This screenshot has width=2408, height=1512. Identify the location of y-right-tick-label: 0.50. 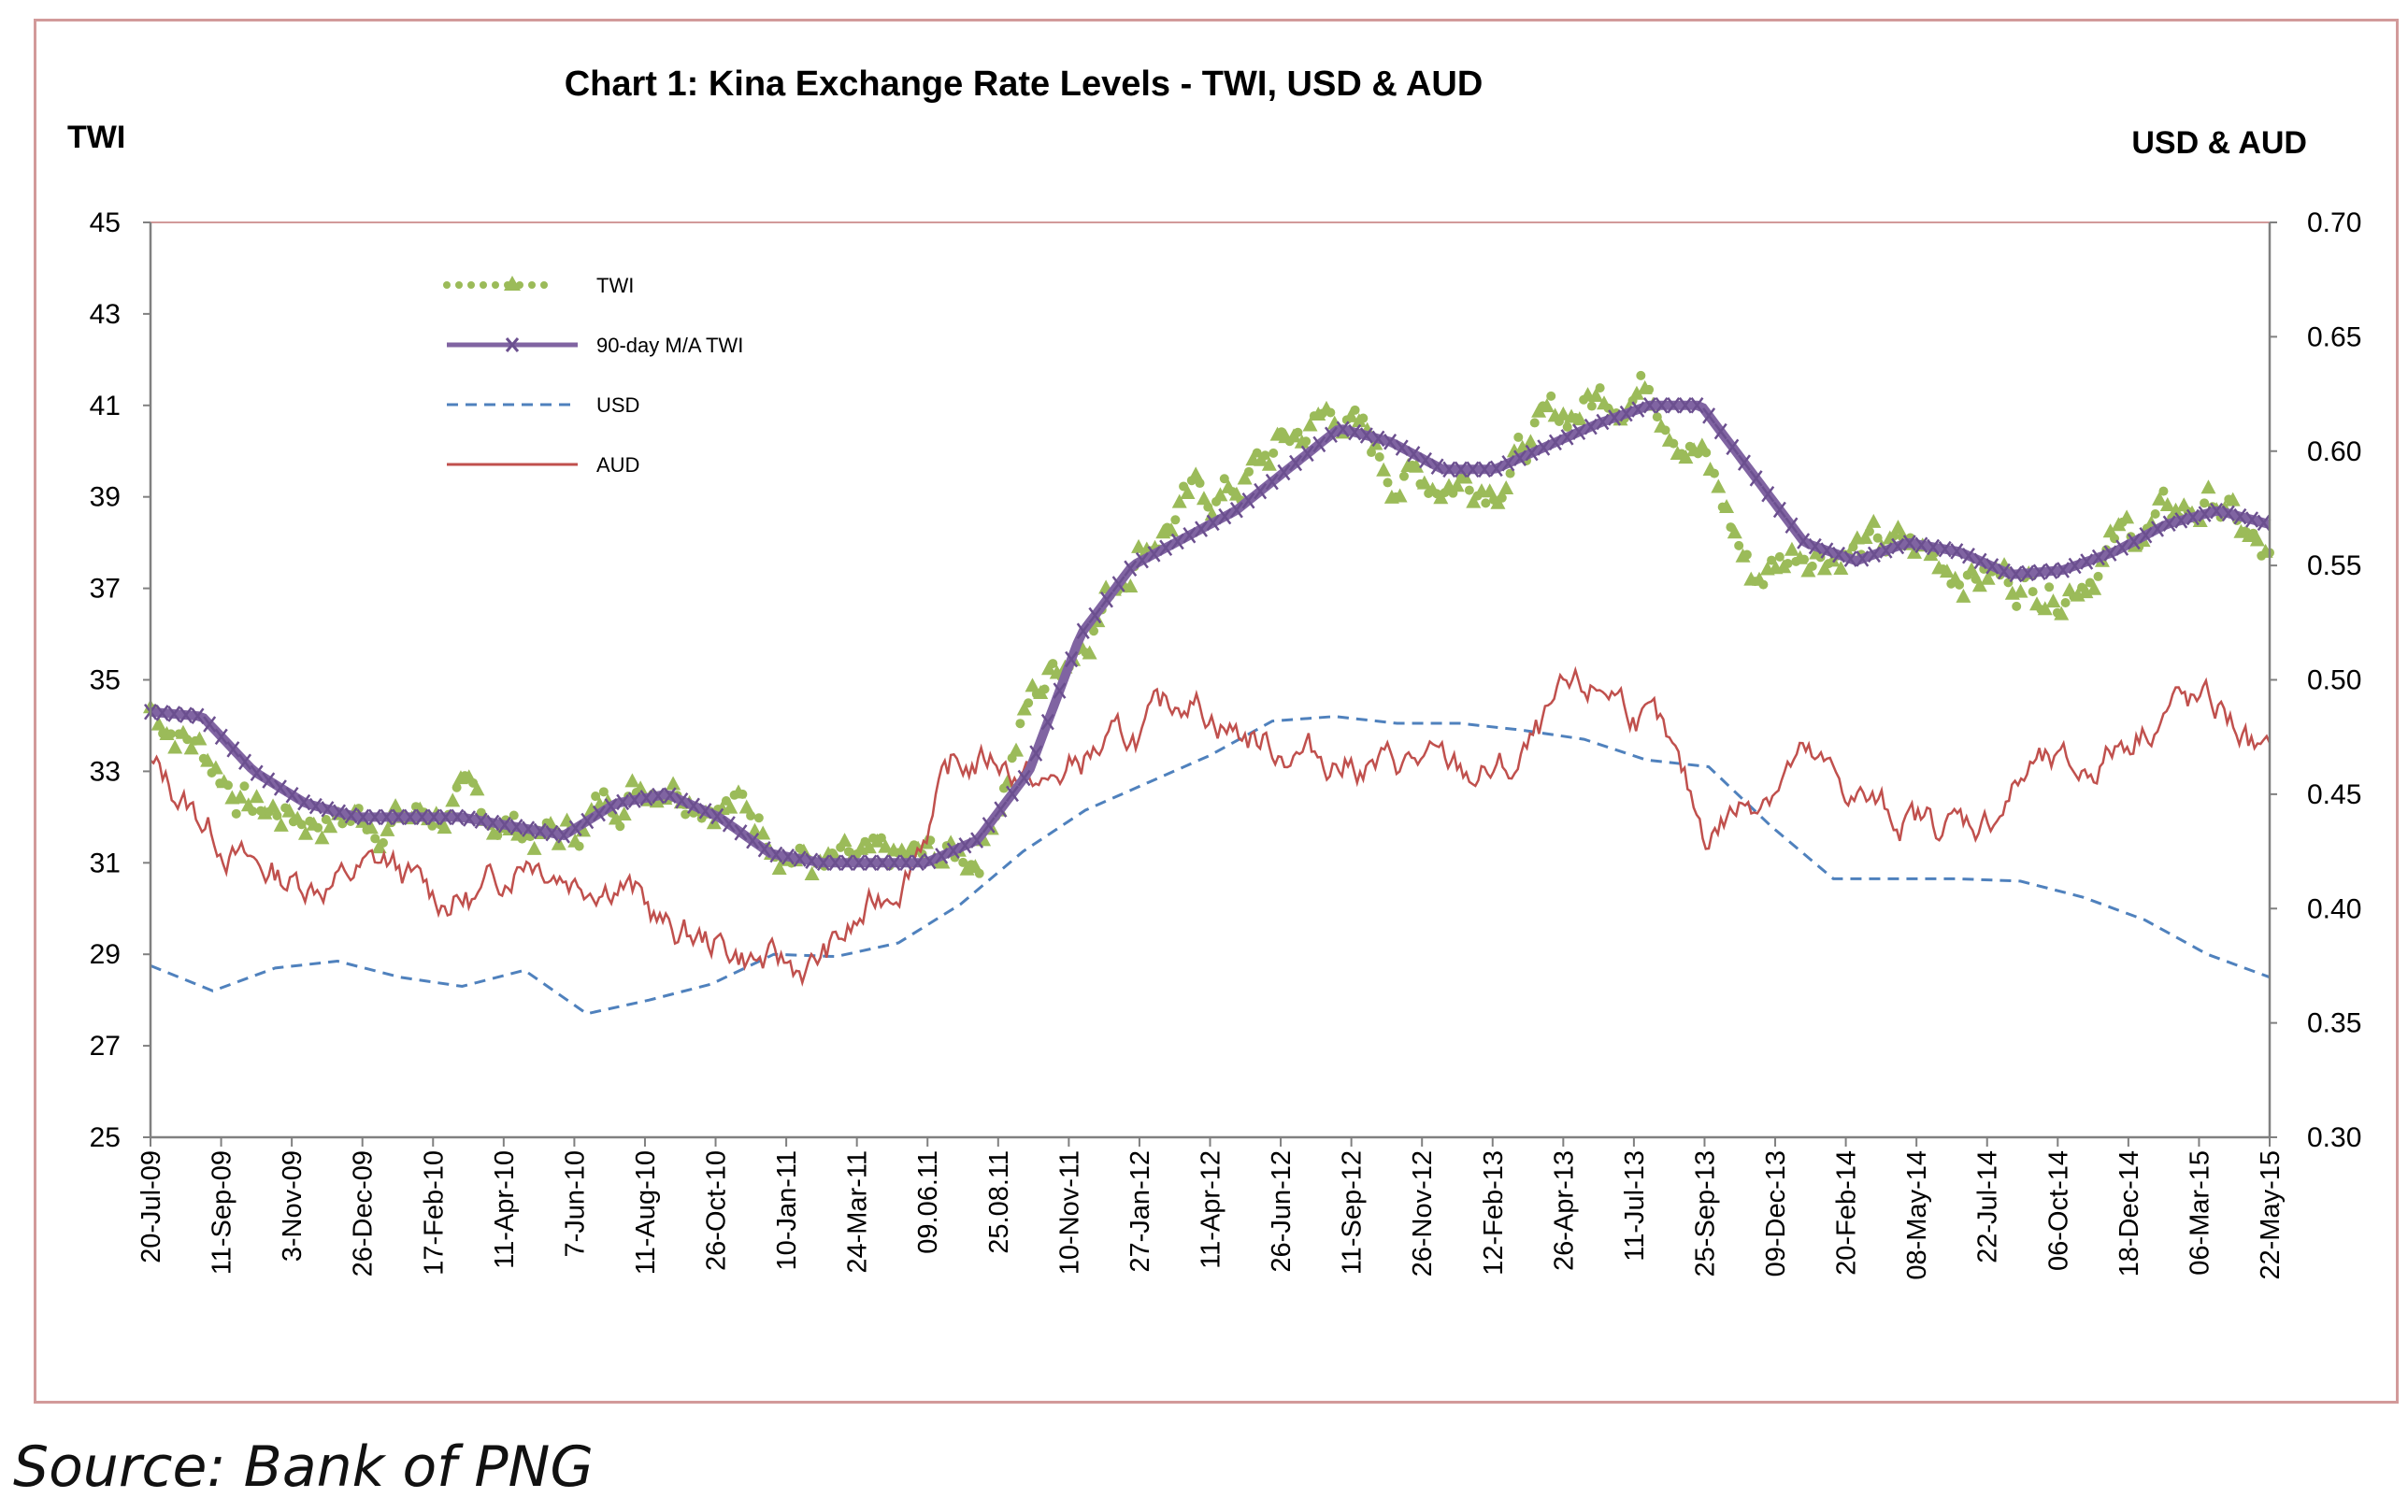
(2334, 680).